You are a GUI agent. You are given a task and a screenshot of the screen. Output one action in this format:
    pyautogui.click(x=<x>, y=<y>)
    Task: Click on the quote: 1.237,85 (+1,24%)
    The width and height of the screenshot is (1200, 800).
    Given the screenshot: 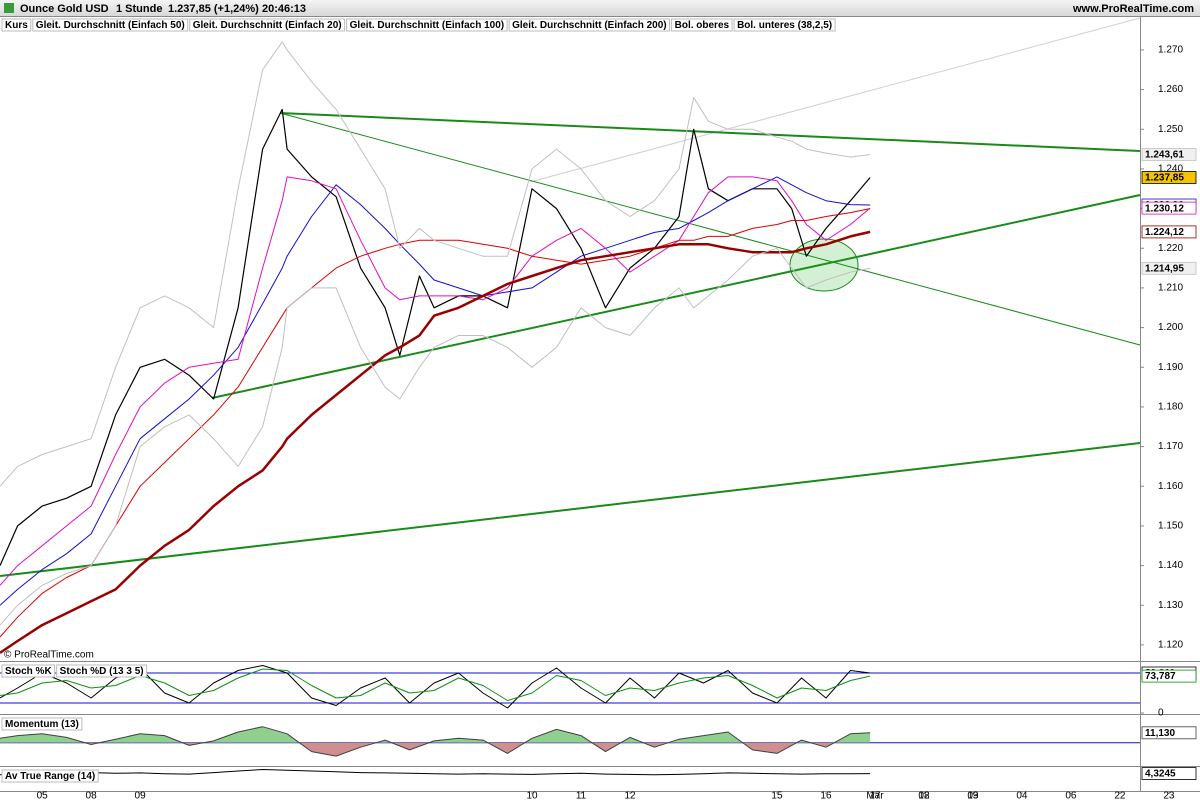 What is the action you would take?
    pyautogui.click(x=213, y=9)
    